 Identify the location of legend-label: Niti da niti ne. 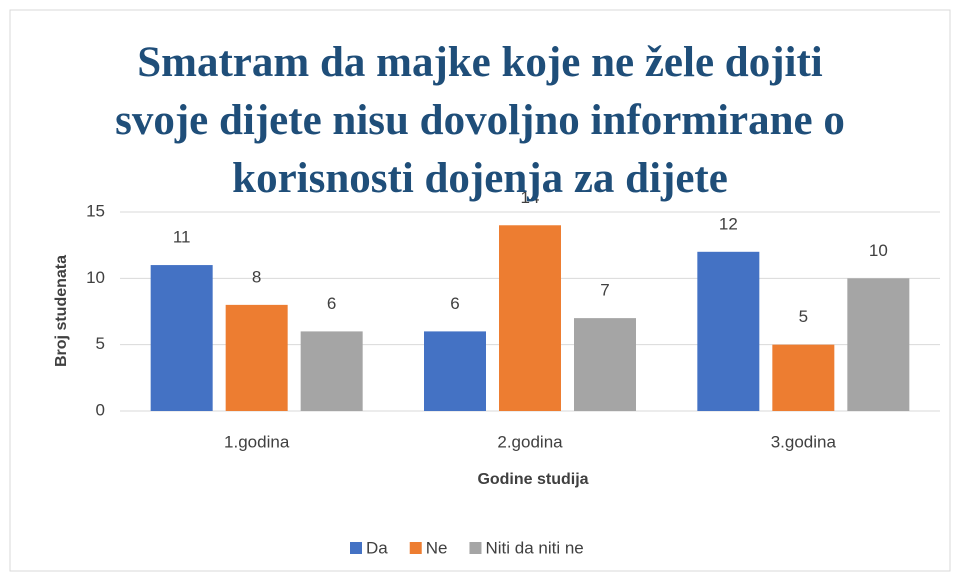
(534, 547).